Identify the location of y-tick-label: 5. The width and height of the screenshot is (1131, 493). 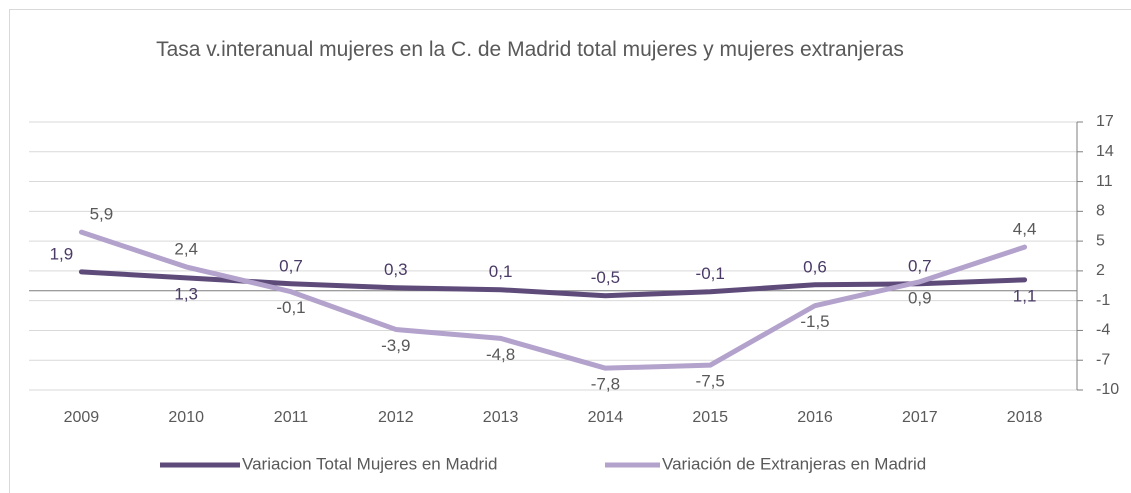
(1100, 240).